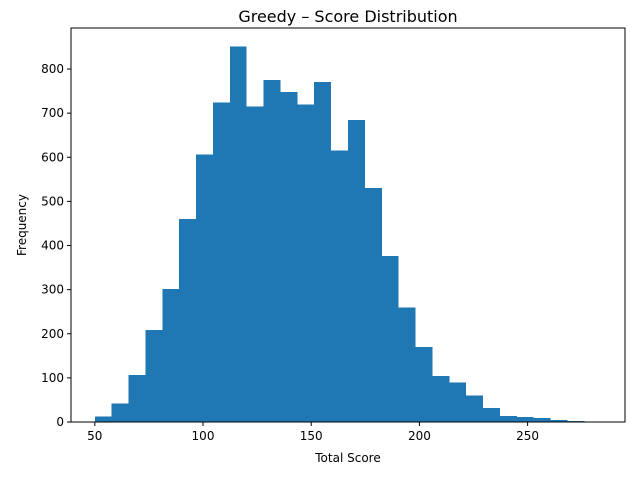  I want to click on y-tick-label: 400, so click(52, 246).